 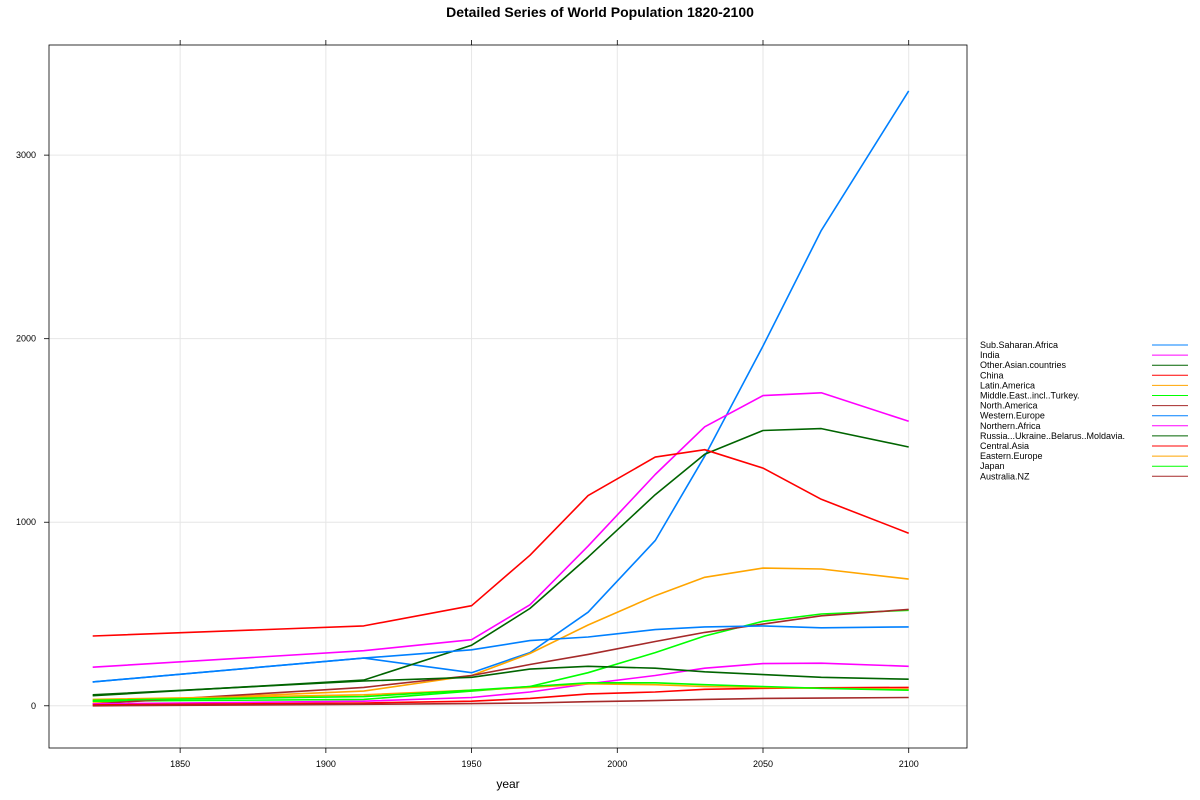 I want to click on legend-entry-label: Eastern.Europe, so click(x=1011, y=456).